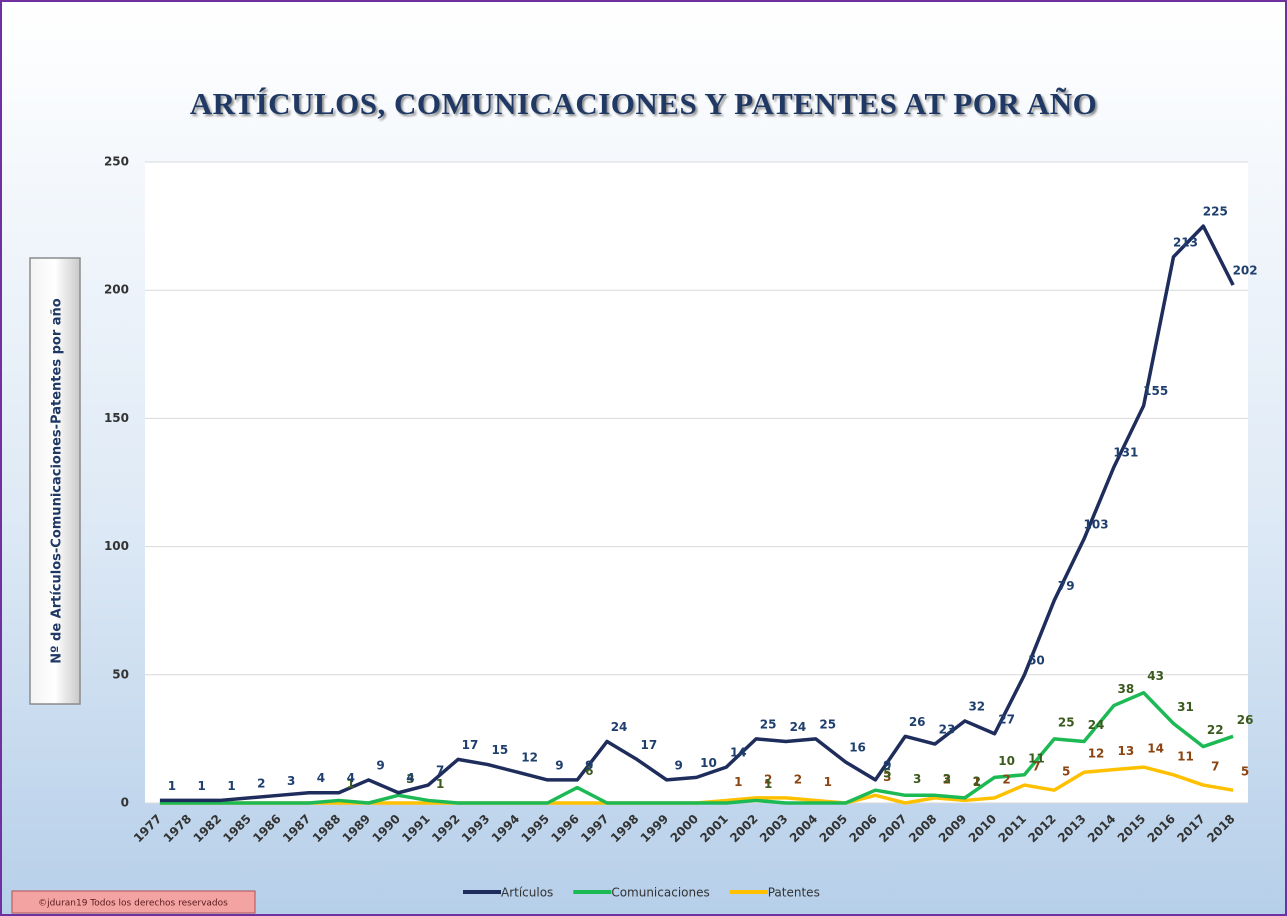  I want to click on y-axis-label-box, so click(55, 481).